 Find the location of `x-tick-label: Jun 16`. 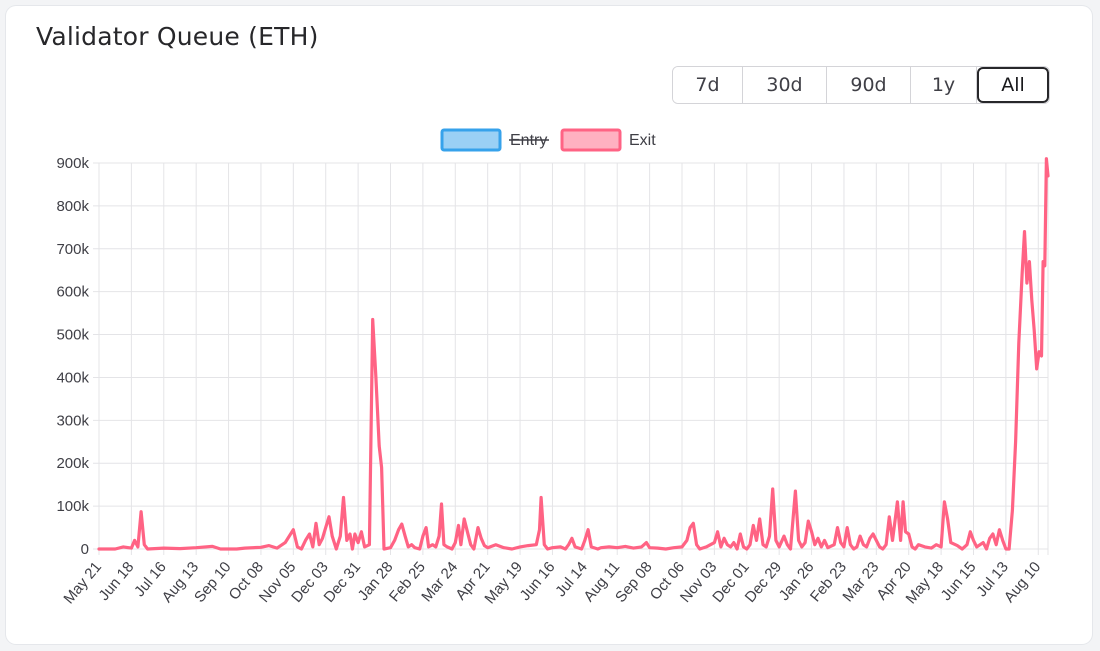

x-tick-label: Jun 16 is located at coordinates (538, 581).